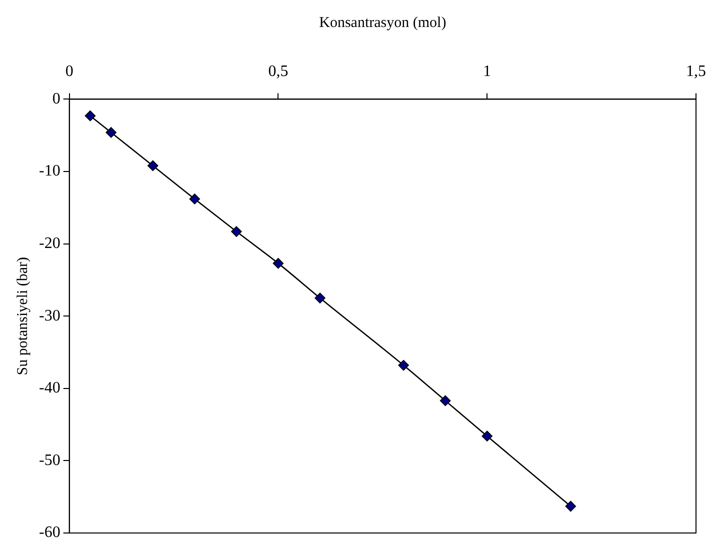  Describe the element at coordinates (22, 316) in the screenshot. I see `y-axis-title: Su potansiyeli (bar)` at that location.